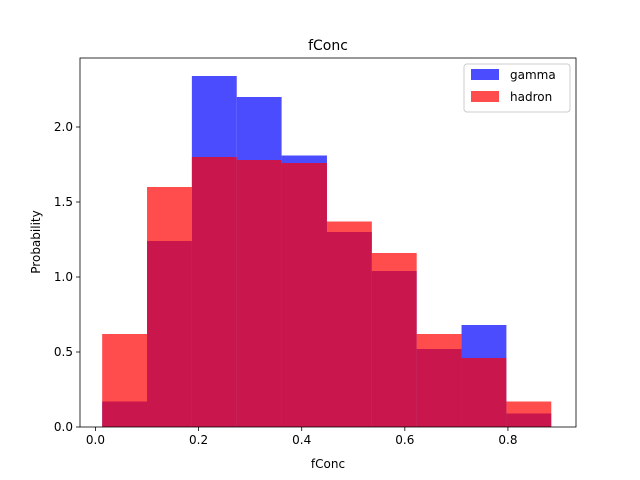 Image resolution: width=640 pixels, height=480 pixels. What do you see at coordinates (404, 440) in the screenshot?
I see `x-tick-label: 0.6` at bounding box center [404, 440].